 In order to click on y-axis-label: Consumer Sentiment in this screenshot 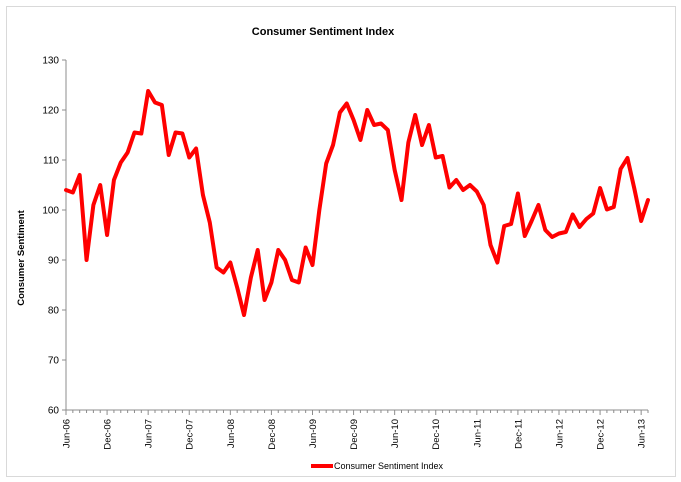, I will do `click(21, 257)`.